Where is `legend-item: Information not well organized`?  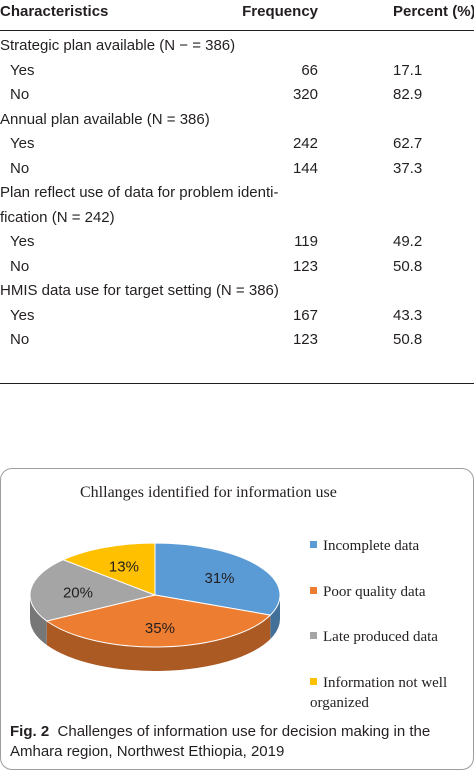
legend-item: Information not well organized is located at coordinates (390, 693).